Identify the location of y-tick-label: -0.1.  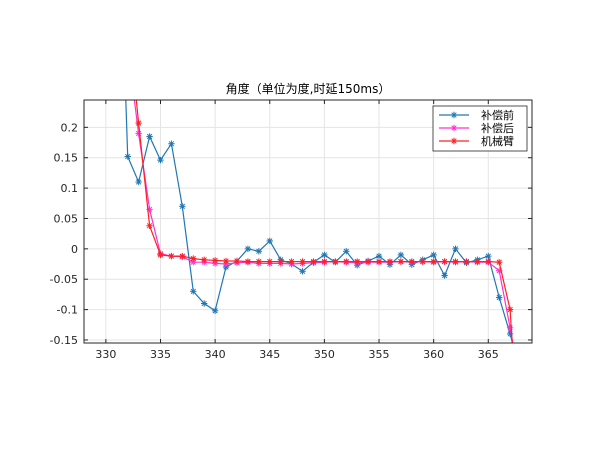
(67, 310).